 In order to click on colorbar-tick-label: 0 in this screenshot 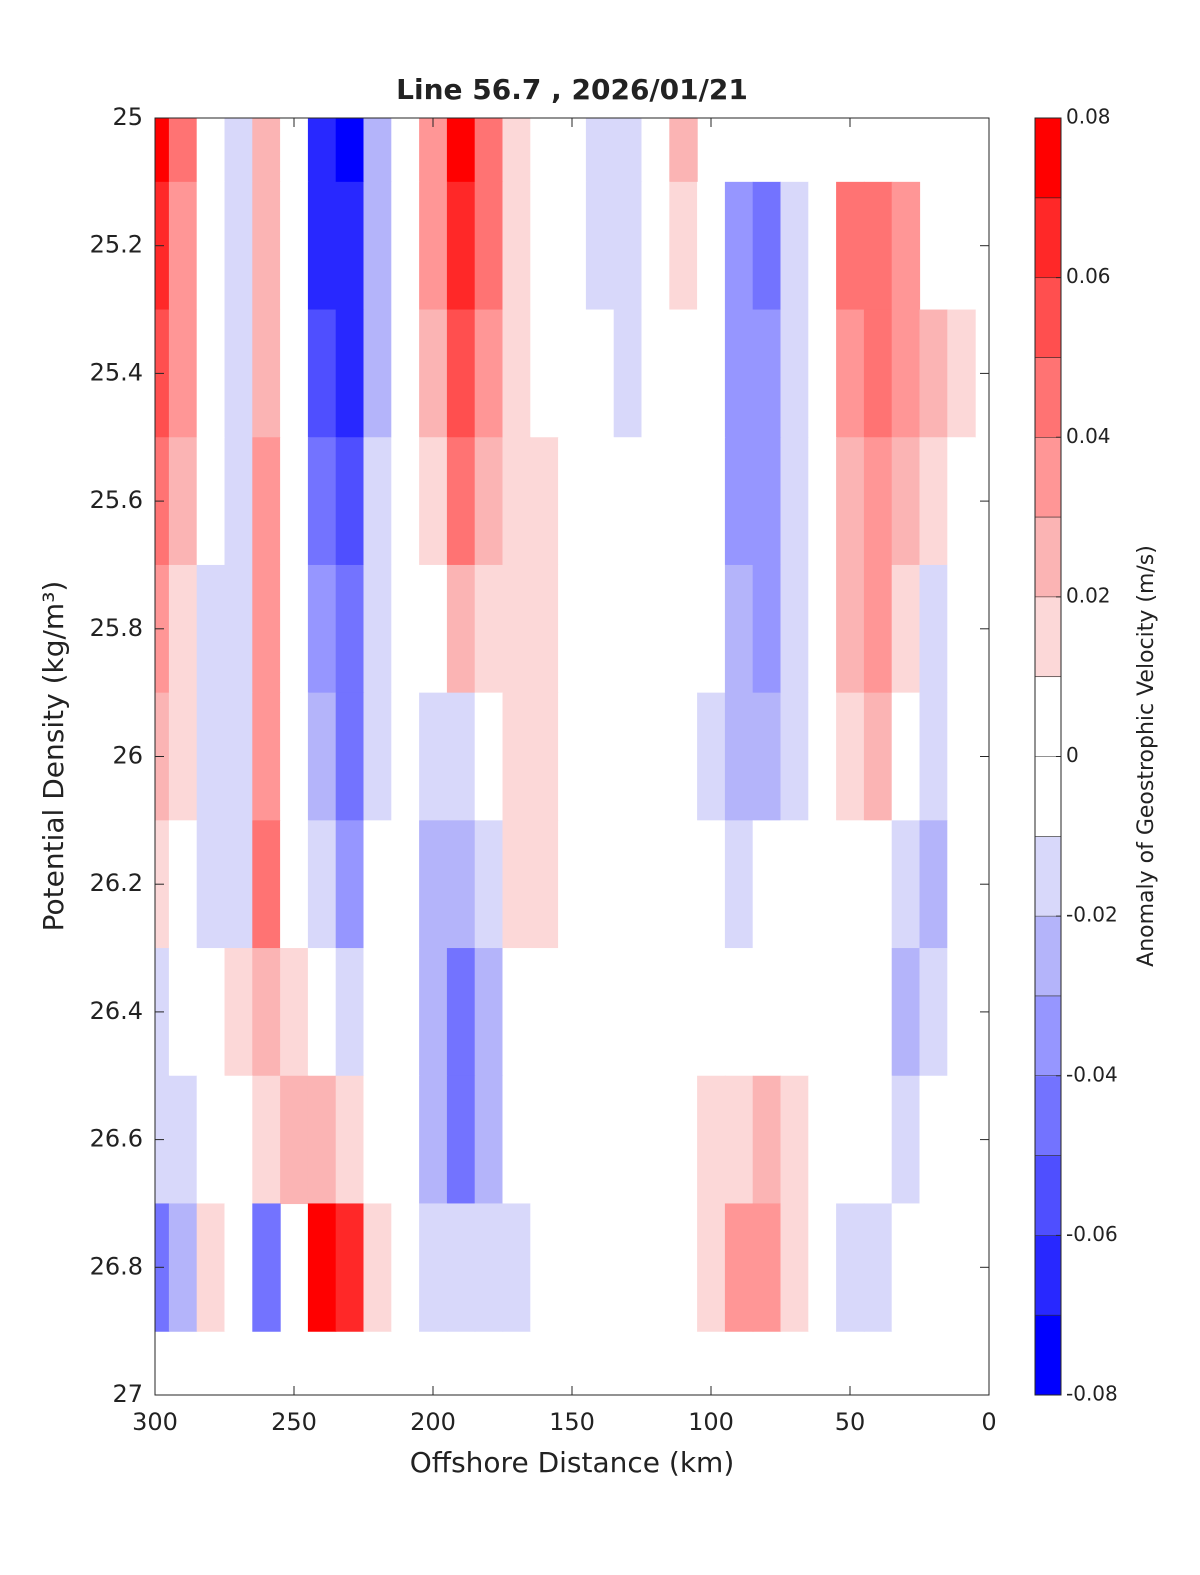, I will do `click(1072, 755)`.